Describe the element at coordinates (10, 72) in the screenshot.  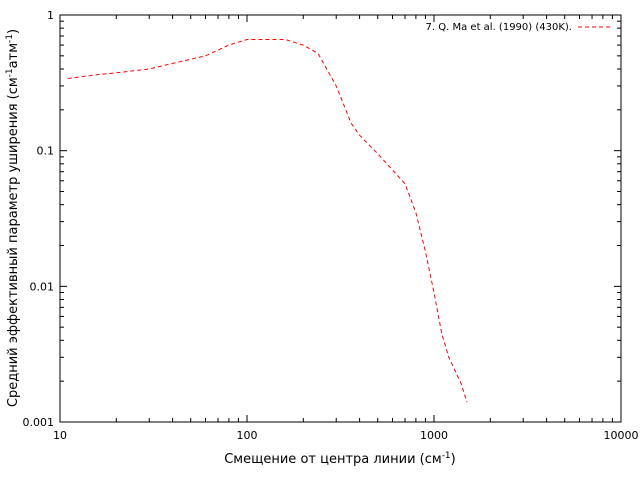
I see `y-axis-title-sup1: -1` at that location.